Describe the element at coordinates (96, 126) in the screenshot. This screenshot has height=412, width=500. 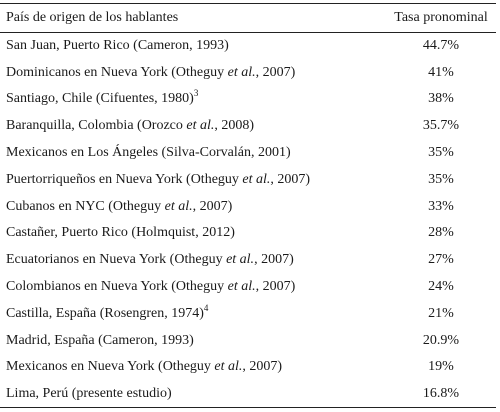
I see `text: Baranquilla, Colombia (Orozco` at that location.